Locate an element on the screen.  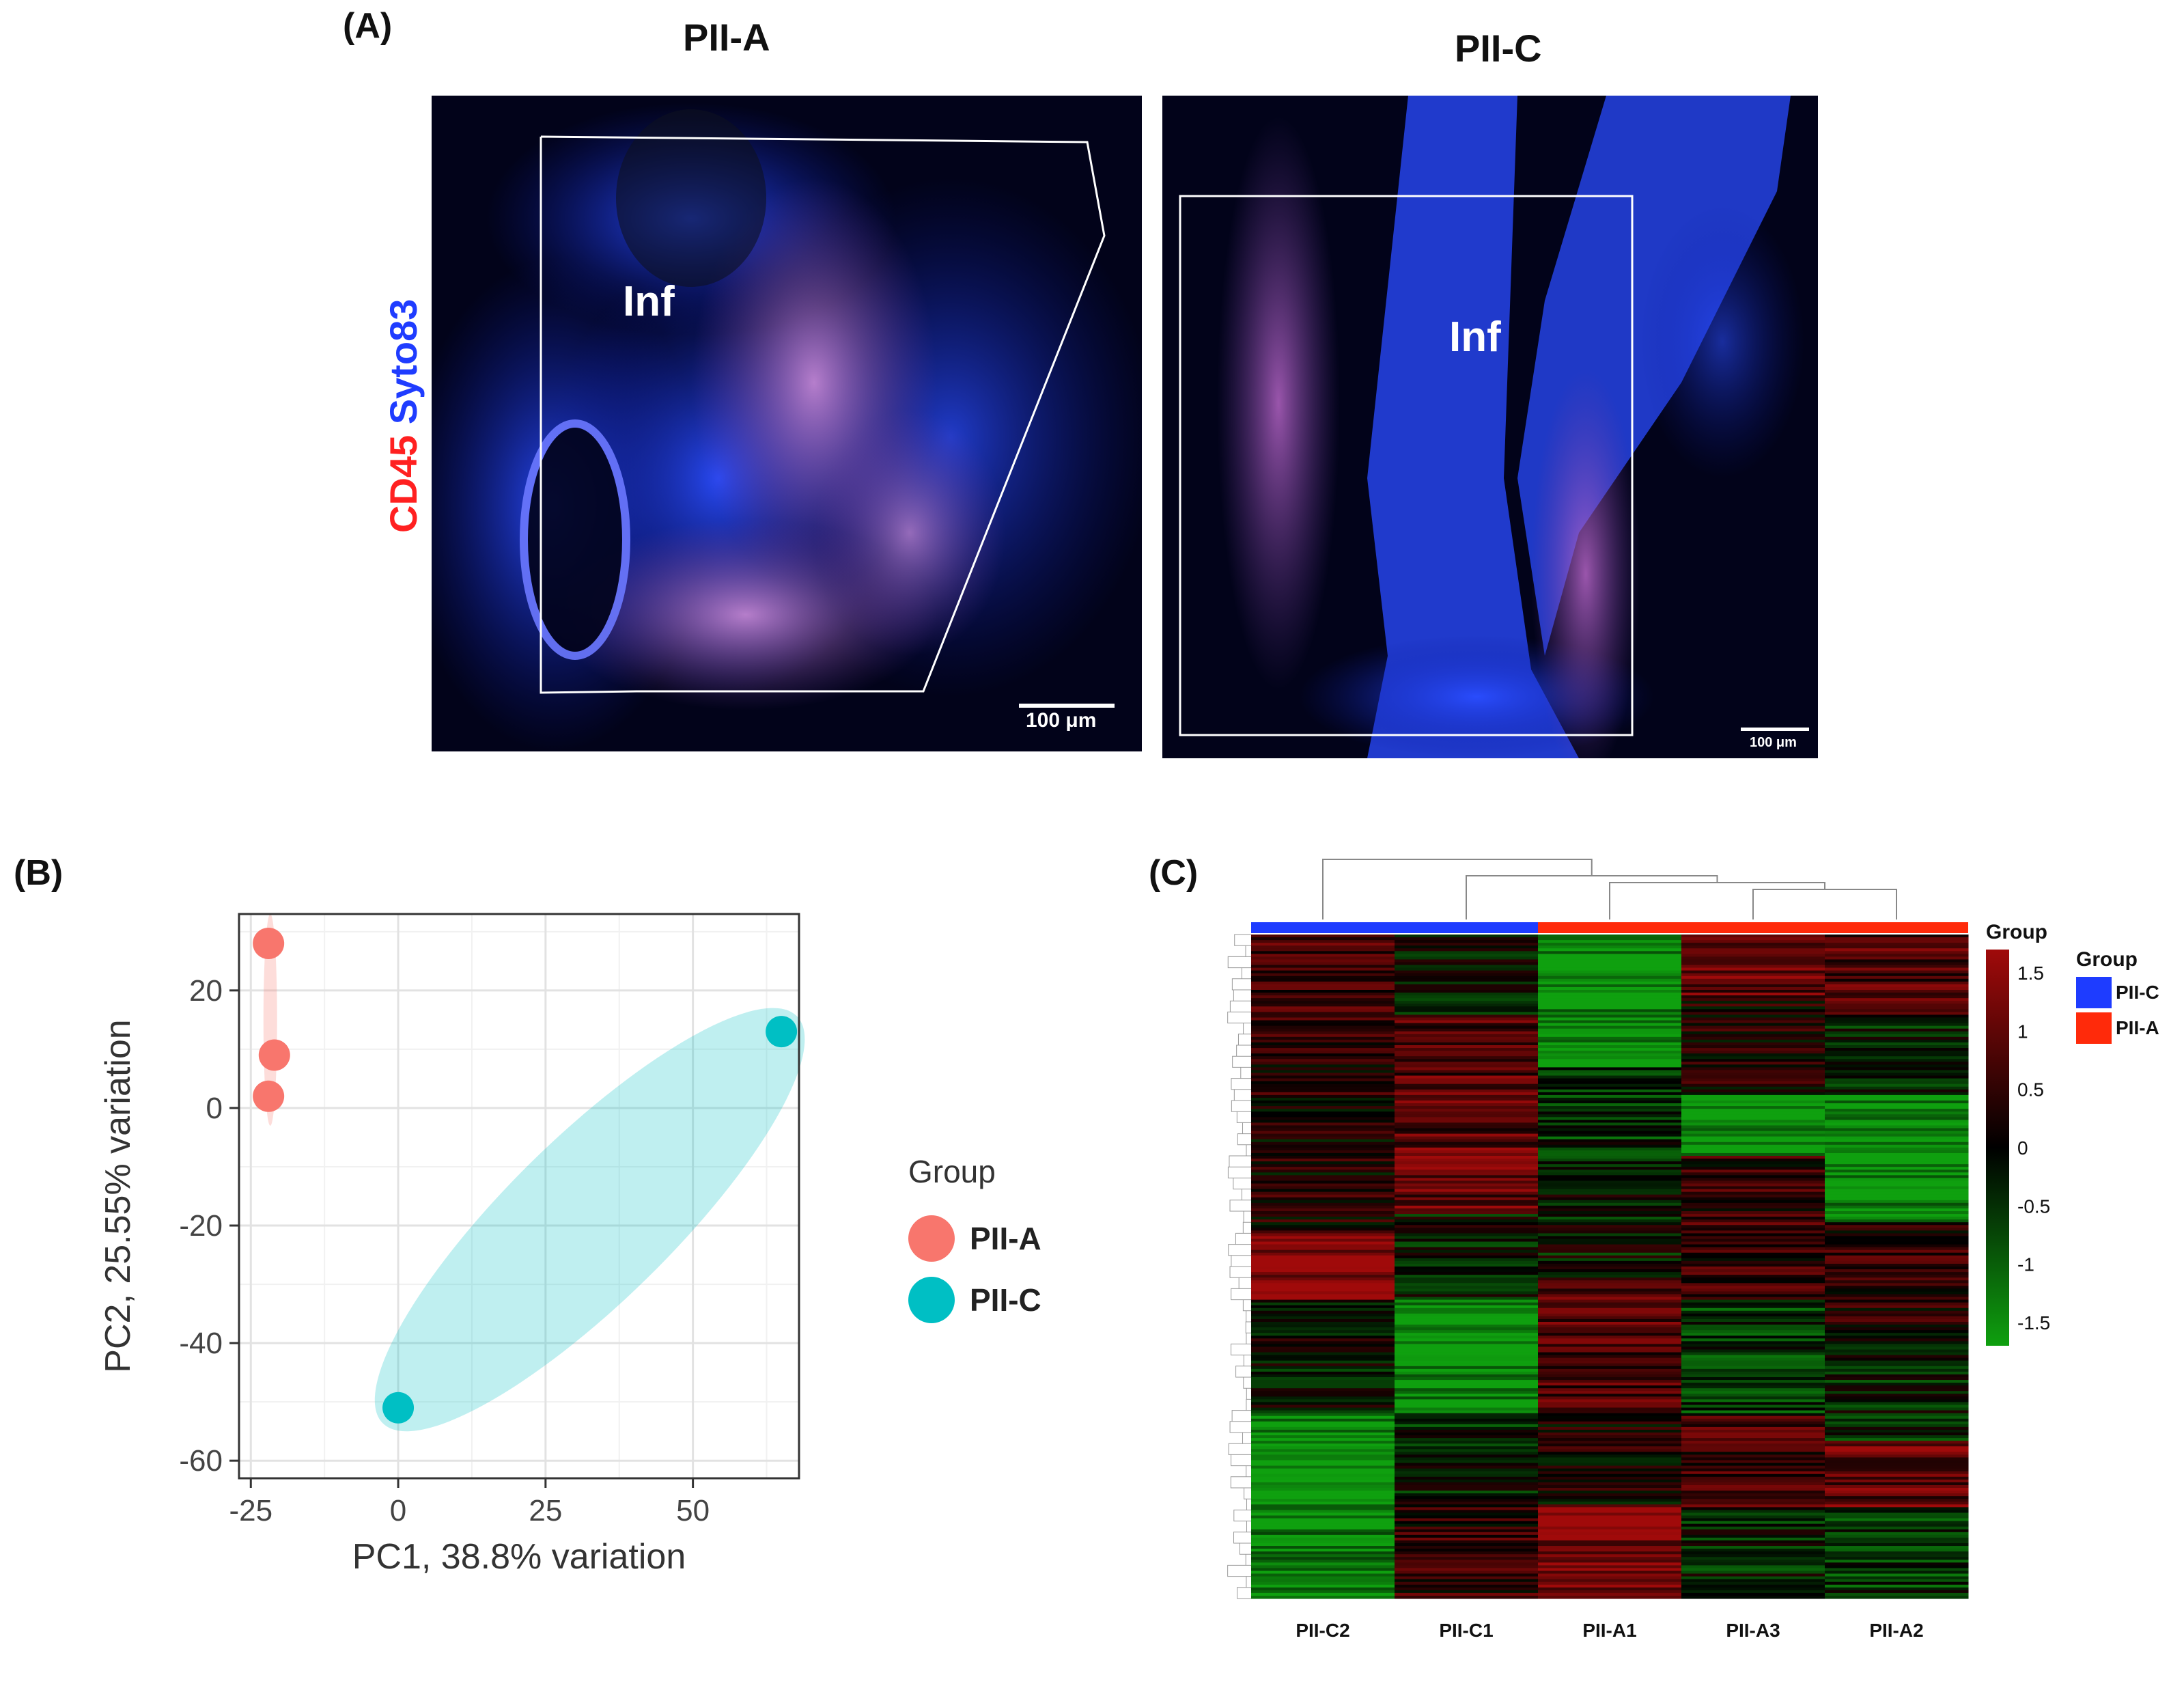
pca-legend-swatch is located at coordinates (931, 1300).